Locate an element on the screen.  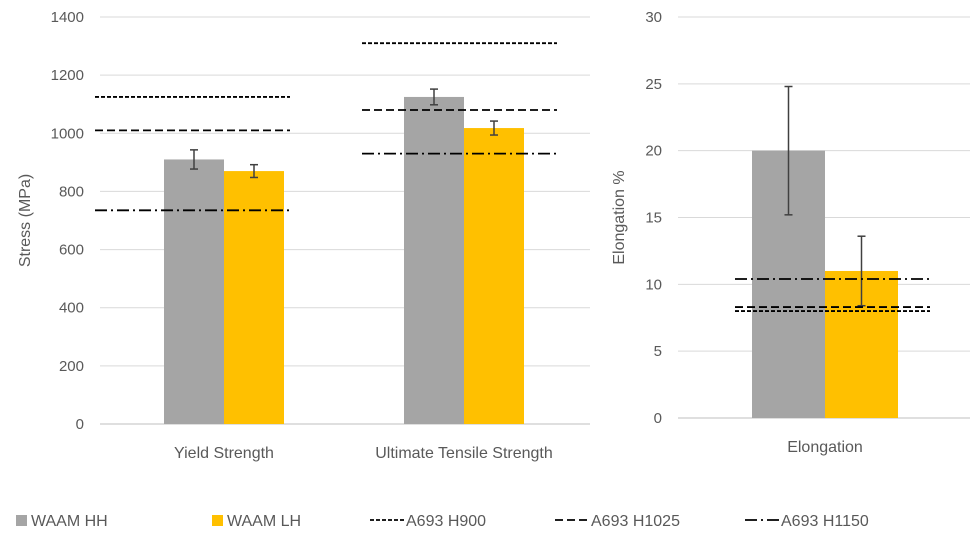
y-tick-label: 15 is located at coordinates (653, 218).